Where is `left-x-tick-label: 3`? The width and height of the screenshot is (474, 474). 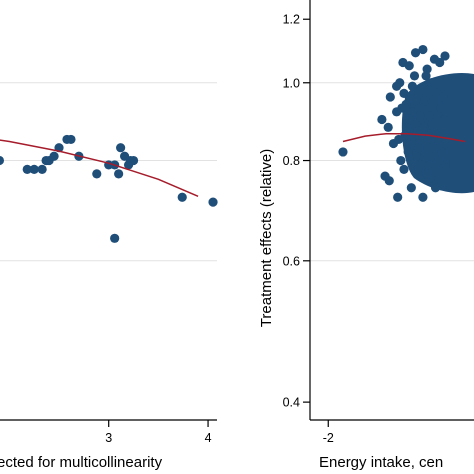
left-x-tick-label: 3 is located at coordinates (108, 438).